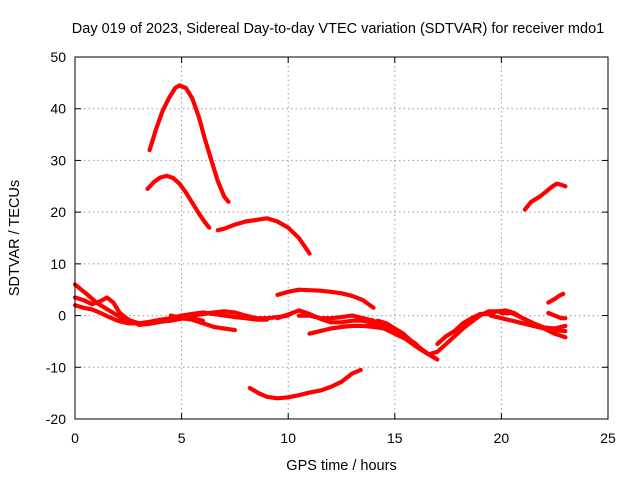 The image size is (640, 480). I want to click on series-arc-late-c, so click(533, 320).